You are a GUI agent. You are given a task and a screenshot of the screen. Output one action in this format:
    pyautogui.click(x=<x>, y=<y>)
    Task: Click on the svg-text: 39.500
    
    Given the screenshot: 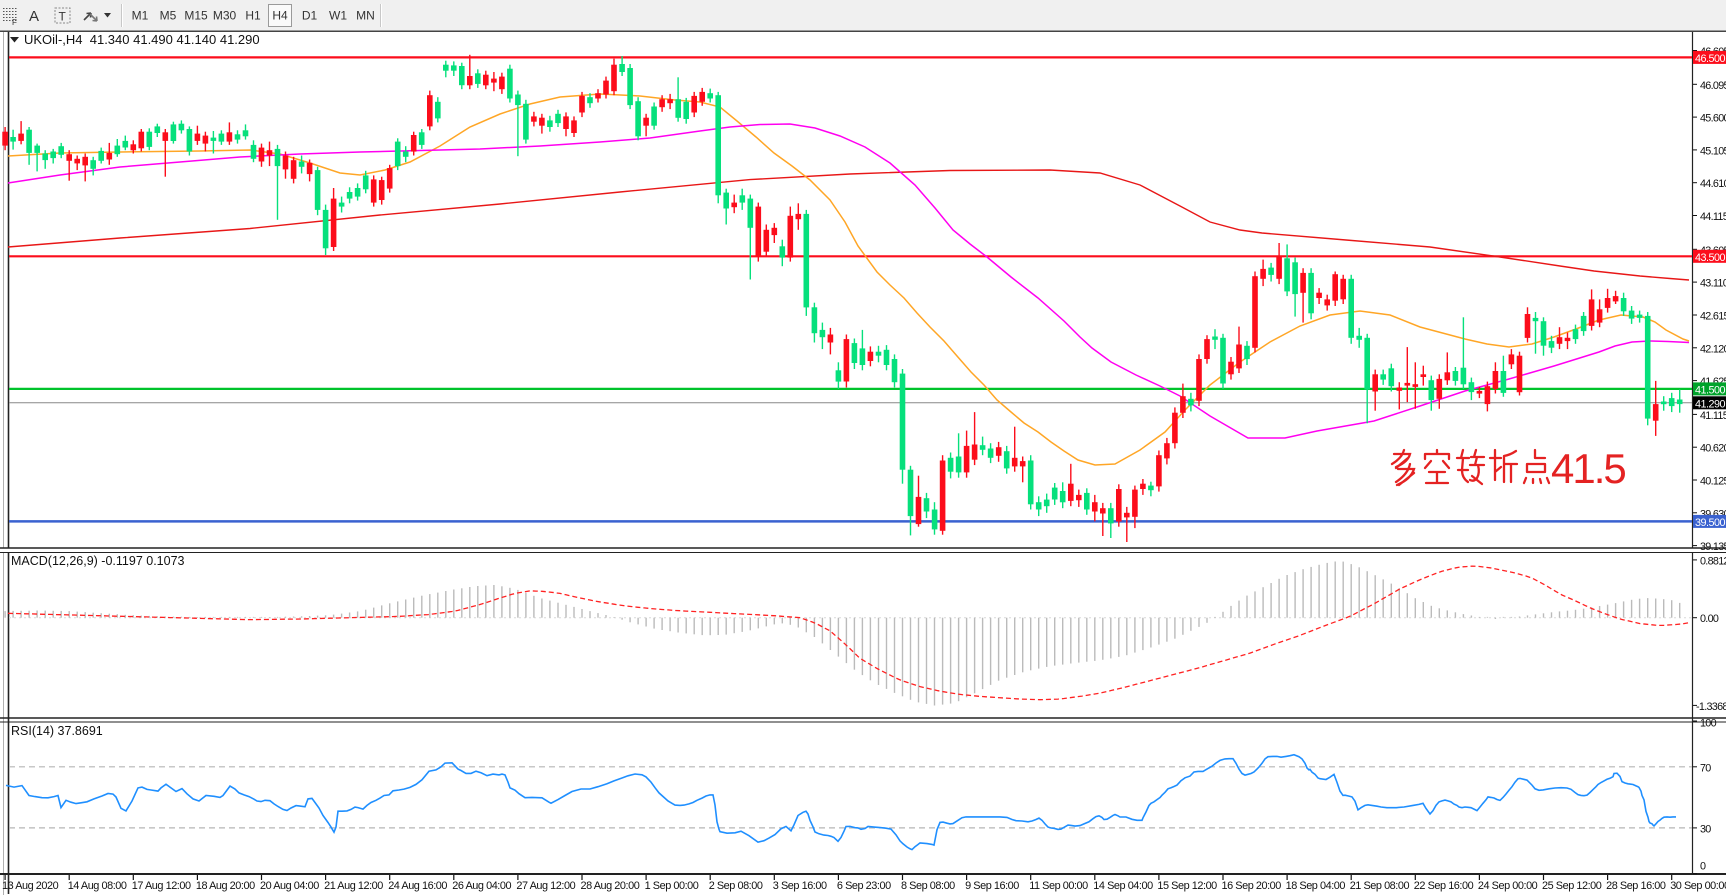 What is the action you would take?
    pyautogui.click(x=1710, y=523)
    